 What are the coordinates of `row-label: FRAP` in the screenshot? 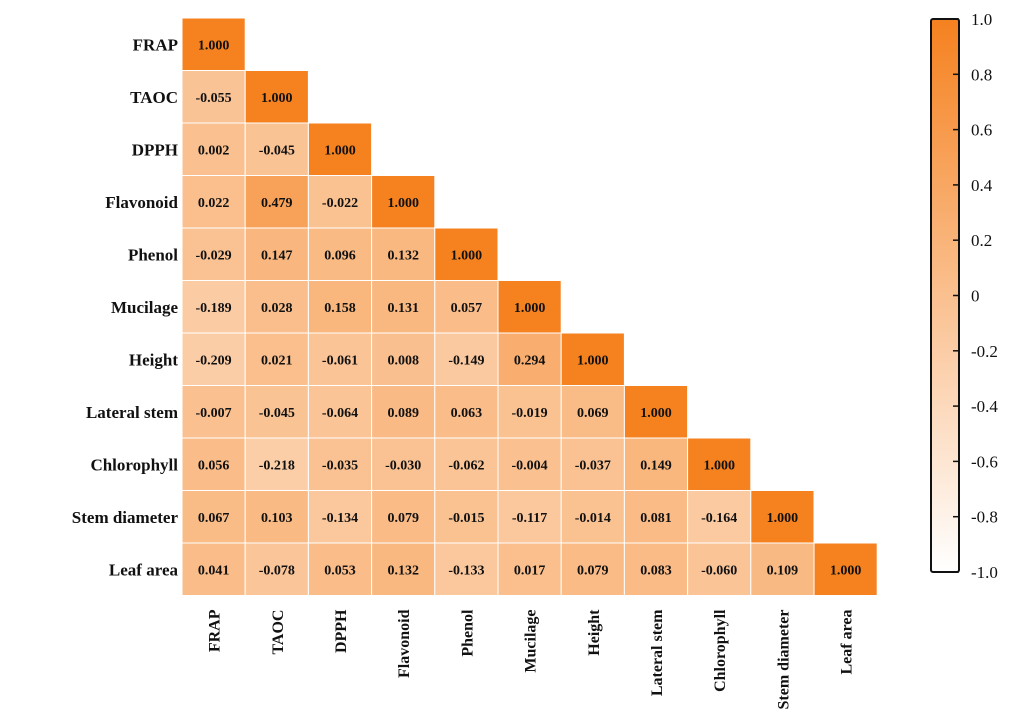 It's located at (155, 44).